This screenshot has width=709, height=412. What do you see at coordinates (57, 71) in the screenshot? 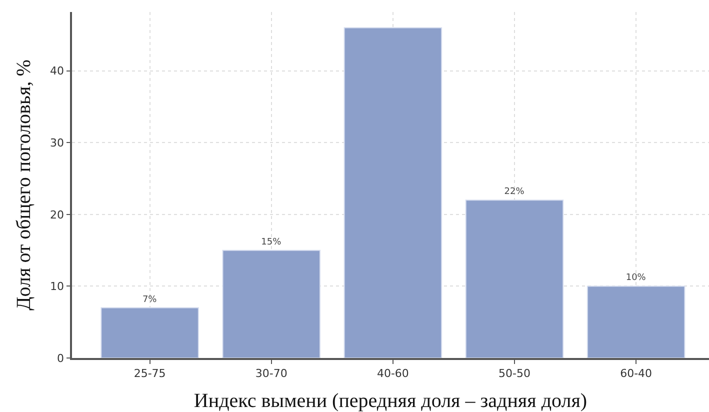
I see `y-tick-label: 40` at bounding box center [57, 71].